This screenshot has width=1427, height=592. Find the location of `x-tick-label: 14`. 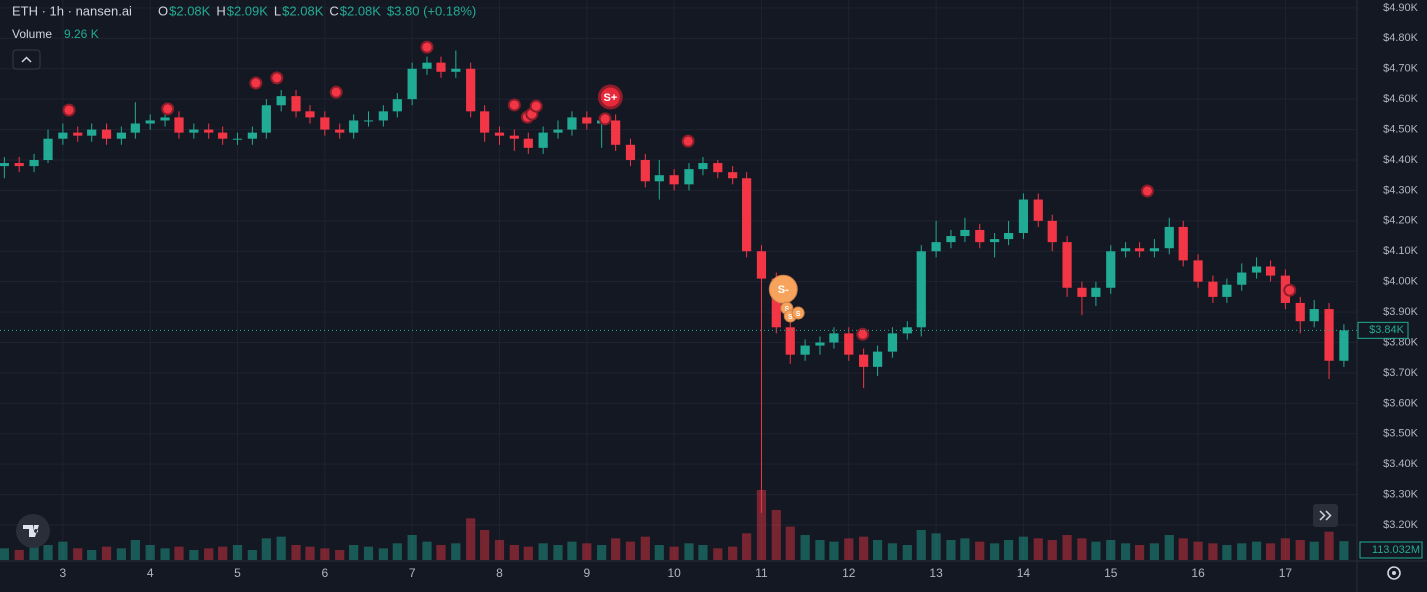

x-tick-label: 14 is located at coordinates (1024, 573).